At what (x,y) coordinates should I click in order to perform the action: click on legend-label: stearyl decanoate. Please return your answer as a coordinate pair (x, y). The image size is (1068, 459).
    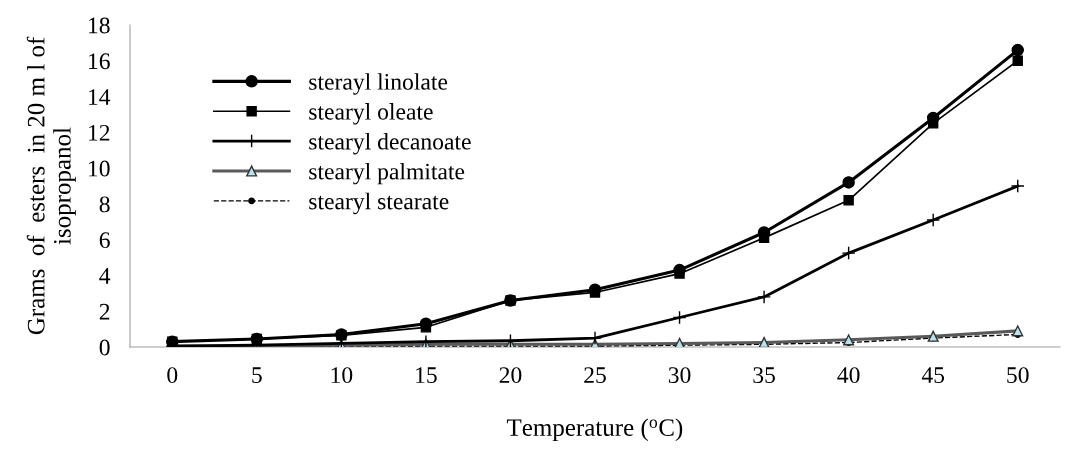
    Looking at the image, I should click on (390, 144).